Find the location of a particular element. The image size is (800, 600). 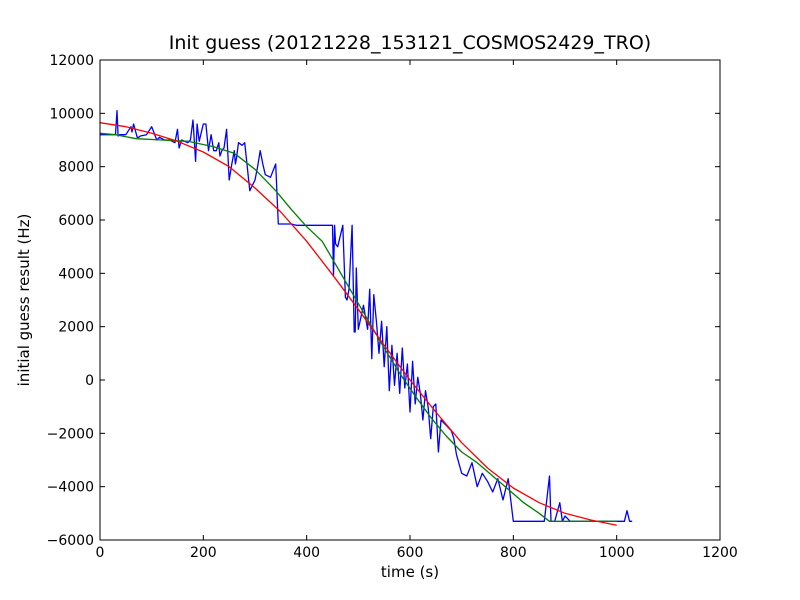

y-tick-label: −6000 is located at coordinates (70, 541).